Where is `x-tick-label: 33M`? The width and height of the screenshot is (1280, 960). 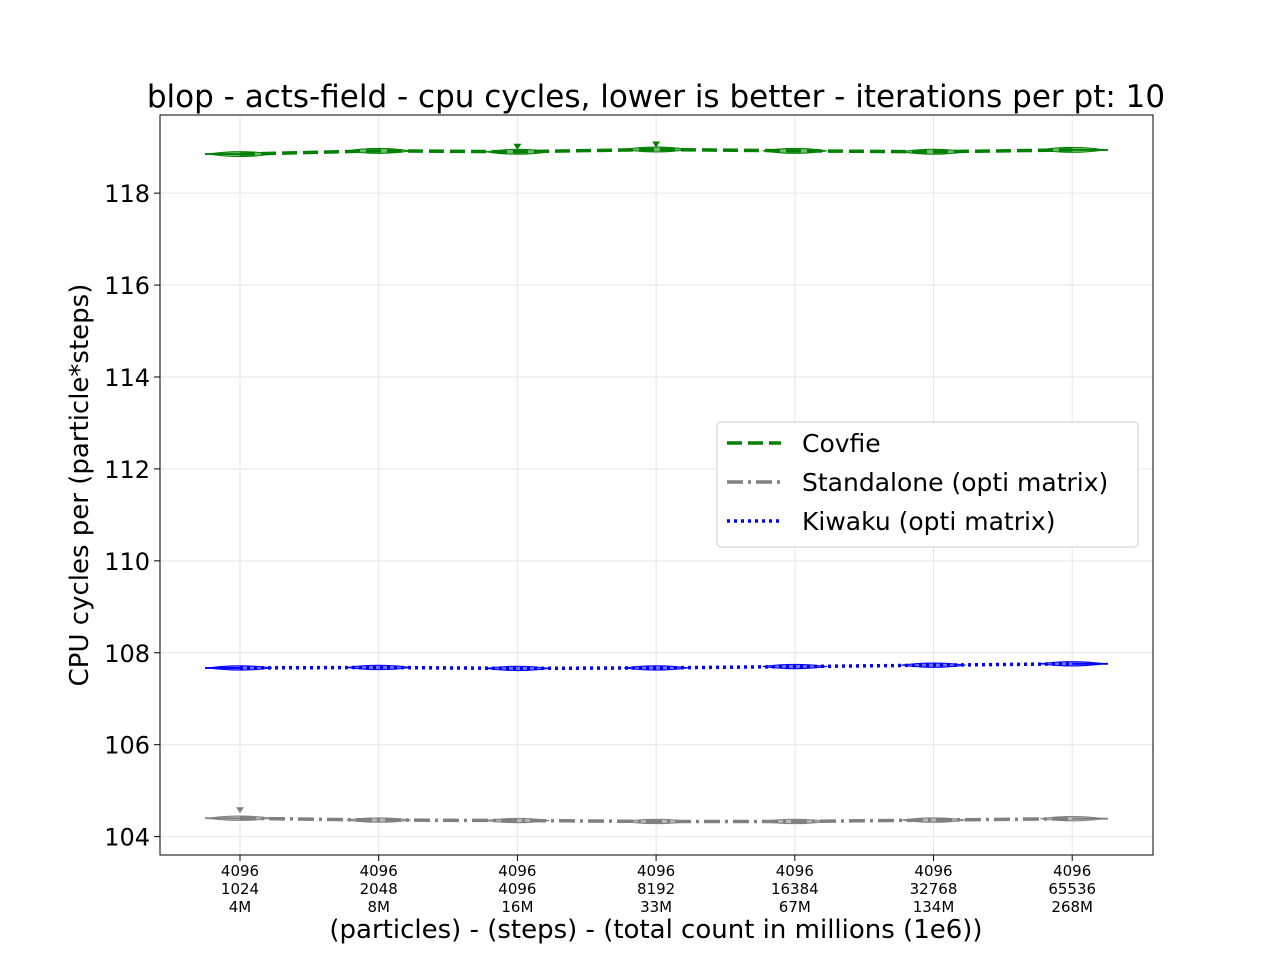
x-tick-label: 33M is located at coordinates (656, 907).